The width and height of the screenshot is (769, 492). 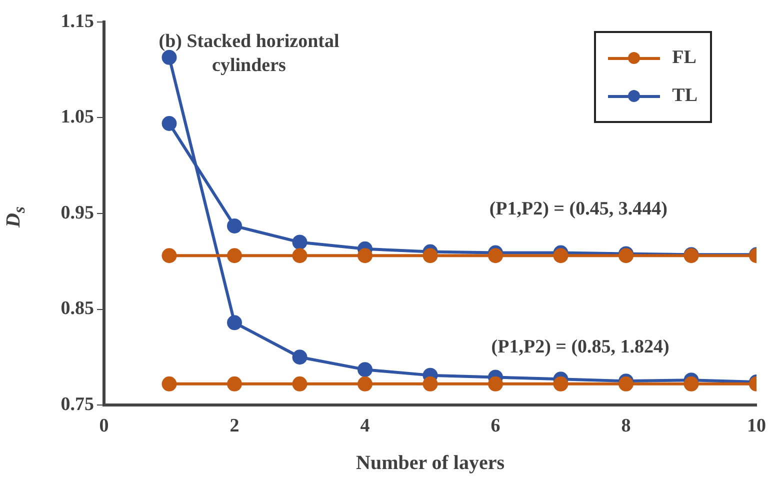 I want to click on x-tick-label: 8, so click(x=626, y=425).